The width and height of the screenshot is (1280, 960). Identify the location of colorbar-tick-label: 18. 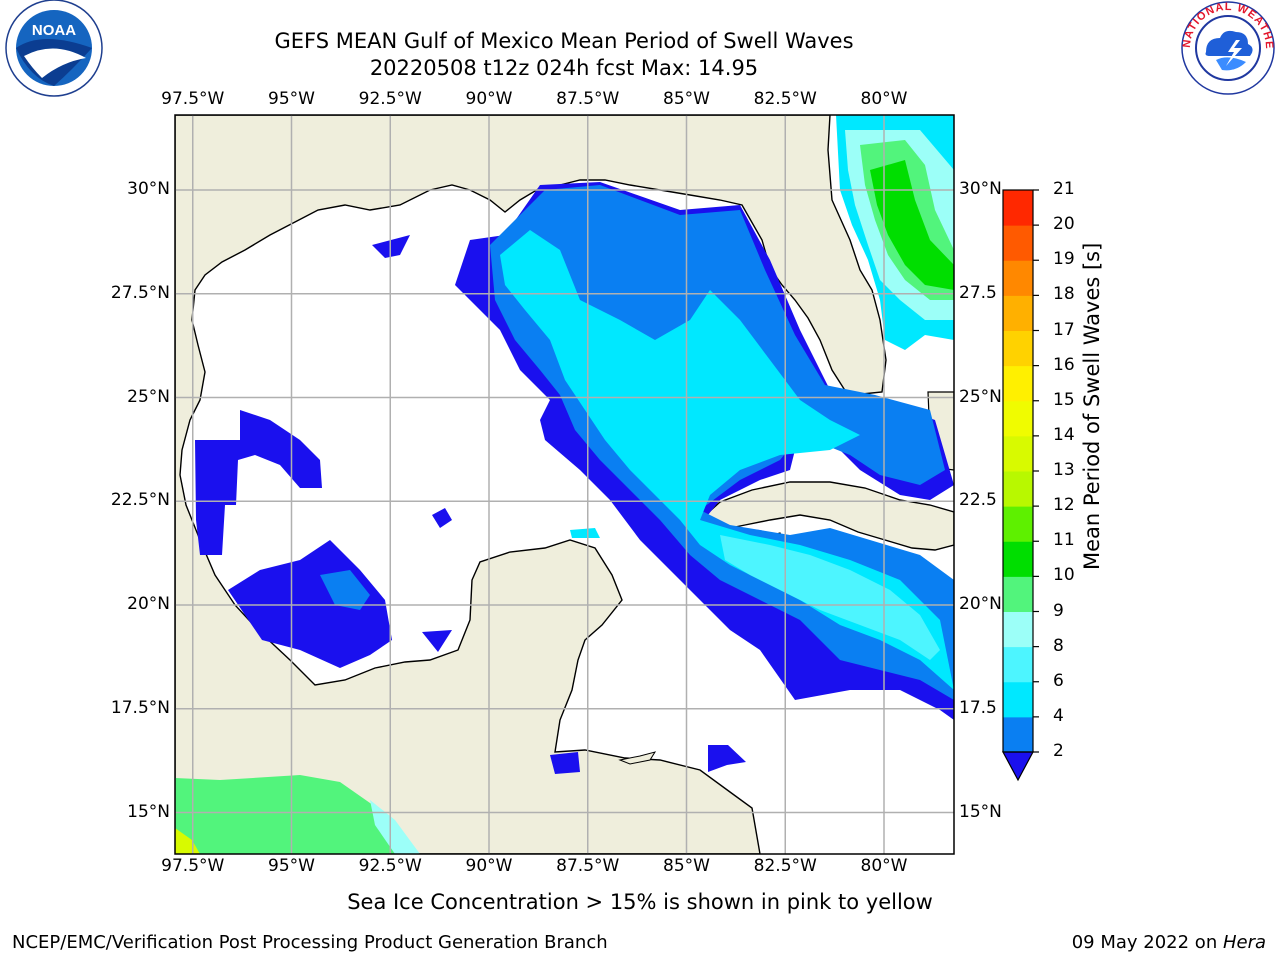
(1064, 294).